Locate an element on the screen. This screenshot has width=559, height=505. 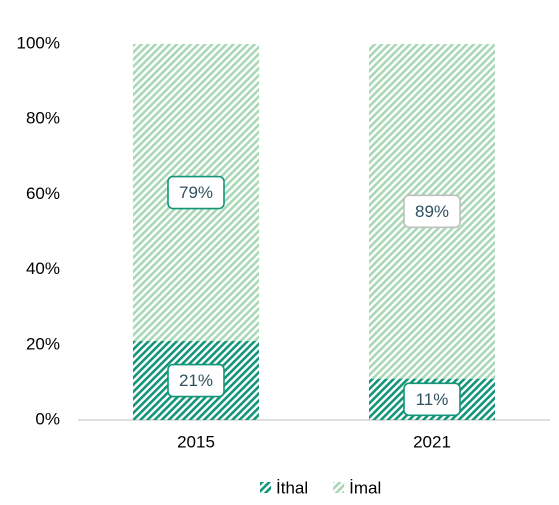
value-label: 11% is located at coordinates (432, 399).